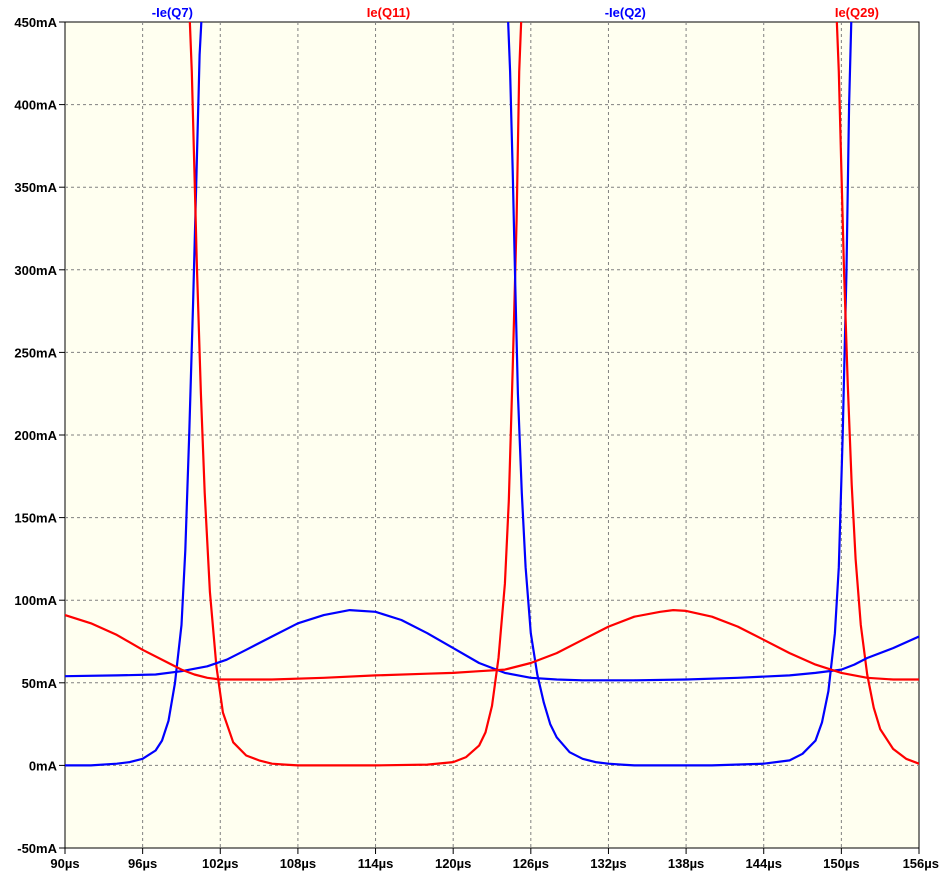  Describe the element at coordinates (35, 518) in the screenshot. I see `y-tick-label: 150mA` at that location.